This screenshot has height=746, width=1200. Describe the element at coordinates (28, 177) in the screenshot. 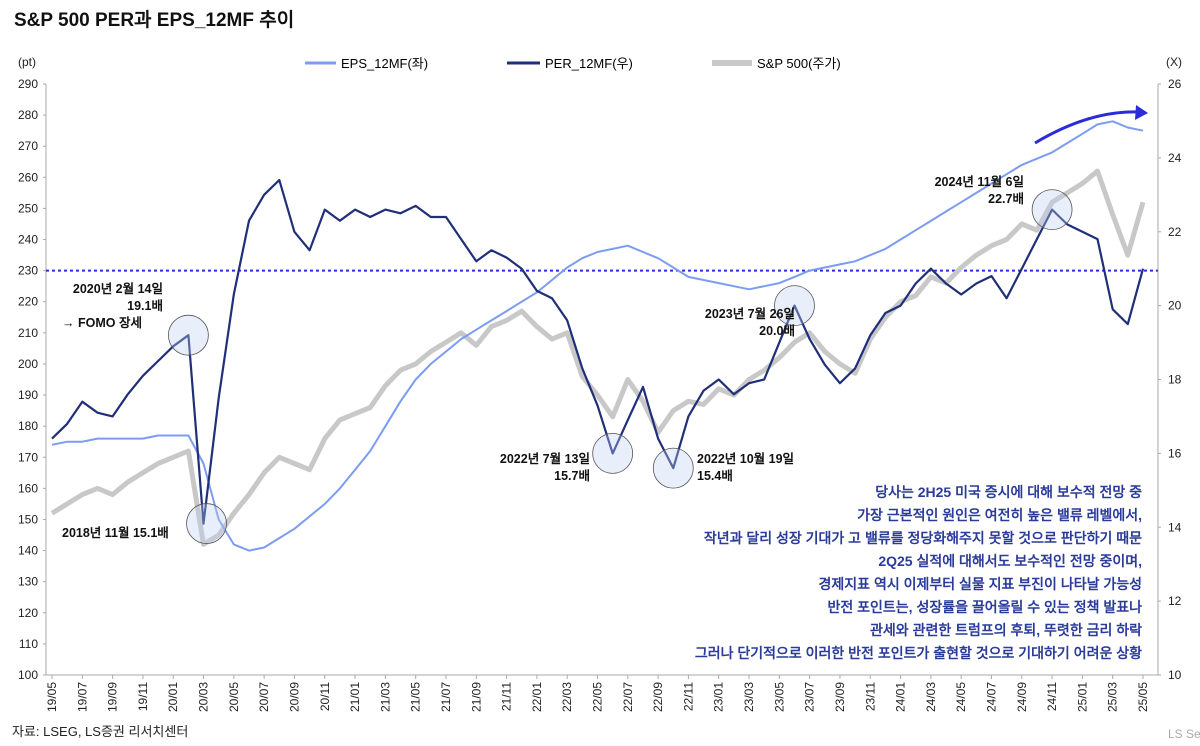

I see `left-tick-label: 260` at that location.